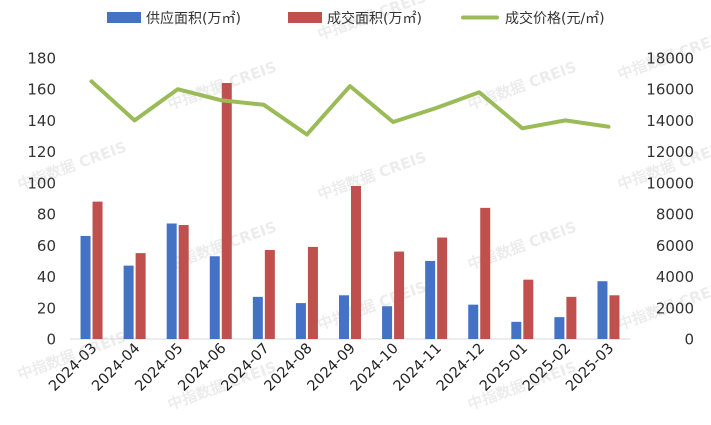 Image resolution: width=711 pixels, height=425 pixels. I want to click on right-axis-tick-label: 4000, so click(675, 277).